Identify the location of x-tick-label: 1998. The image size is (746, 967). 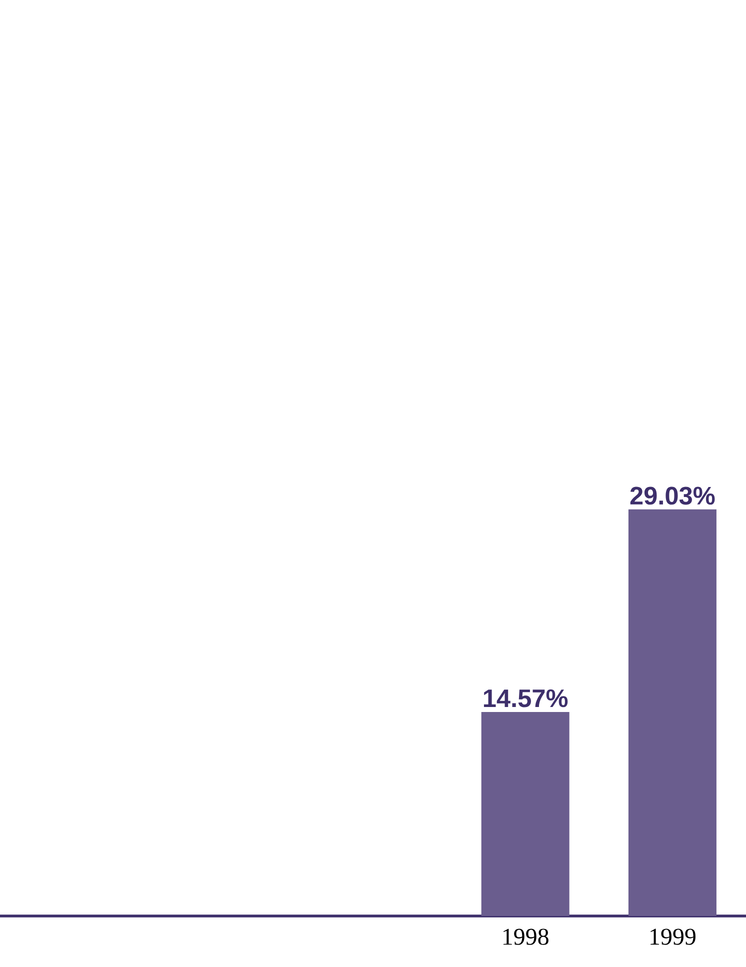
(525, 936).